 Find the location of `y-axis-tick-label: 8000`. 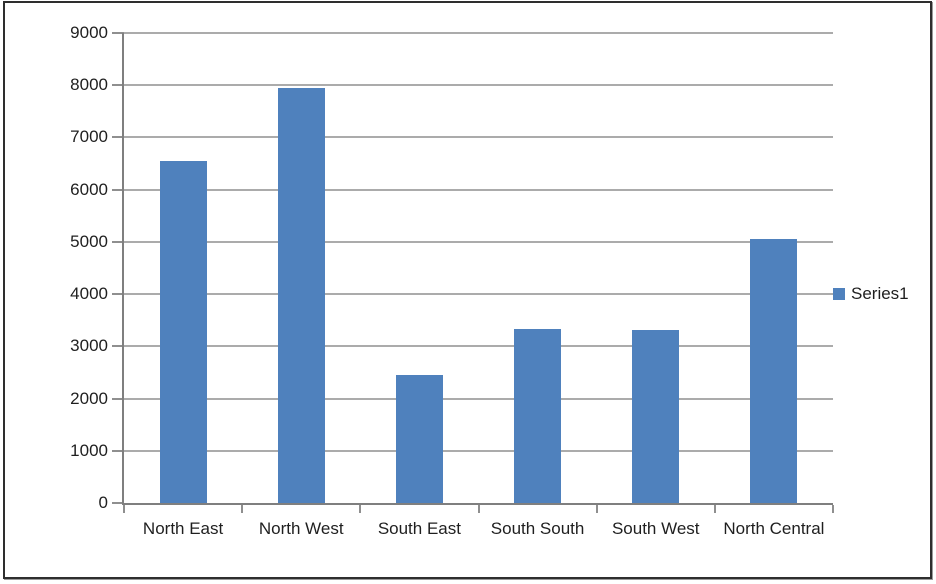

y-axis-tick-label: 8000 is located at coordinates (89, 85).